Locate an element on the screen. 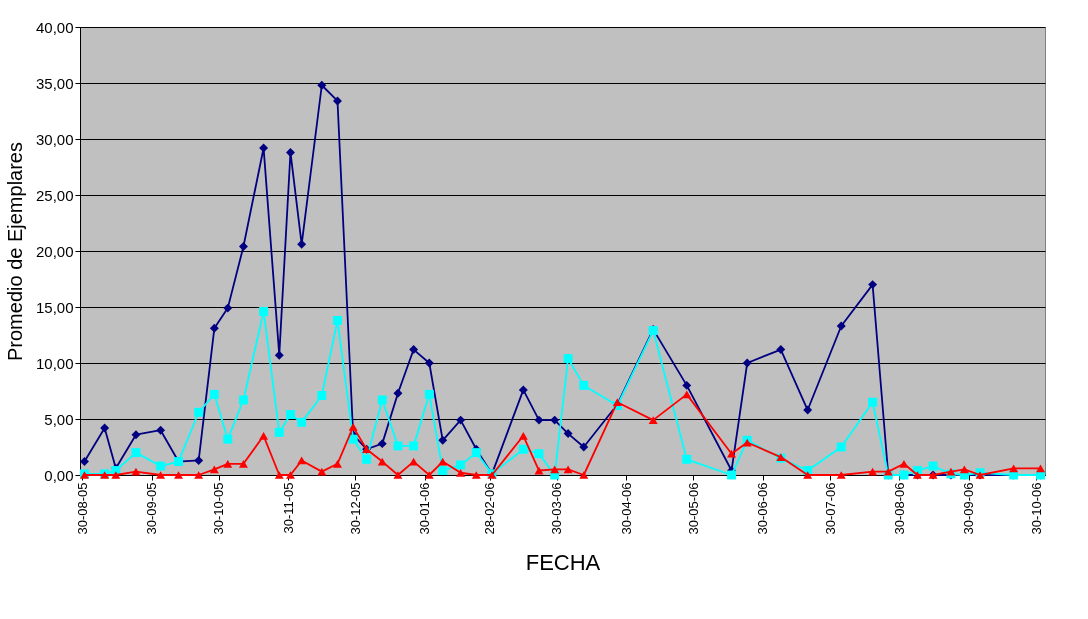 Image resolution: width=1088 pixels, height=619 pixels. x-tick-label: 30-10-05 is located at coordinates (219, 508).